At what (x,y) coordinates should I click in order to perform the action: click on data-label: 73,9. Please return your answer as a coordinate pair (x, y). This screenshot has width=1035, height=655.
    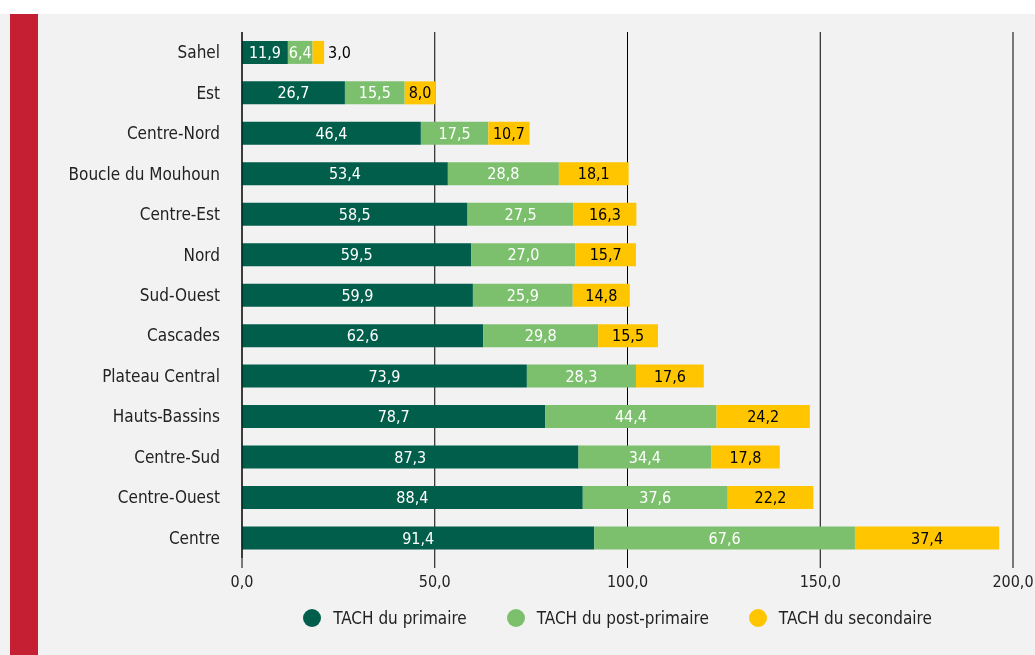
    Looking at the image, I should click on (384, 376).